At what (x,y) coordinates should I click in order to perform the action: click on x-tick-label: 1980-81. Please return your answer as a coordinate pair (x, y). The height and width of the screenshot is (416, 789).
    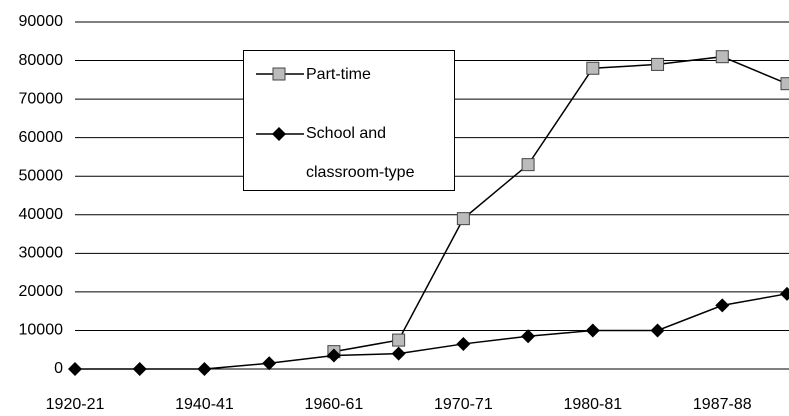
    Looking at the image, I should click on (592, 404).